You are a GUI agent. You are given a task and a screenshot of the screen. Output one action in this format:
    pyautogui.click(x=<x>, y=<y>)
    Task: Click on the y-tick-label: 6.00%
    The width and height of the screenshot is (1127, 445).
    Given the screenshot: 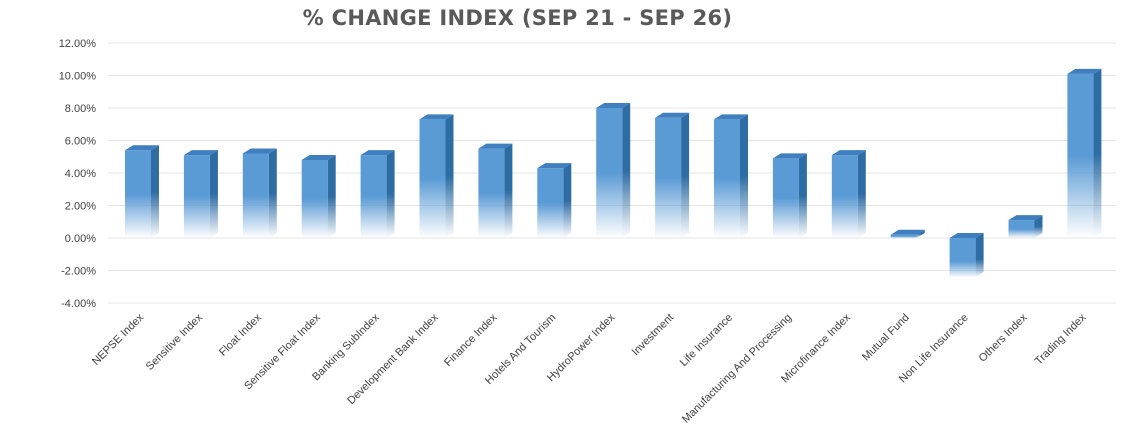 What is the action you would take?
    pyautogui.click(x=80, y=142)
    